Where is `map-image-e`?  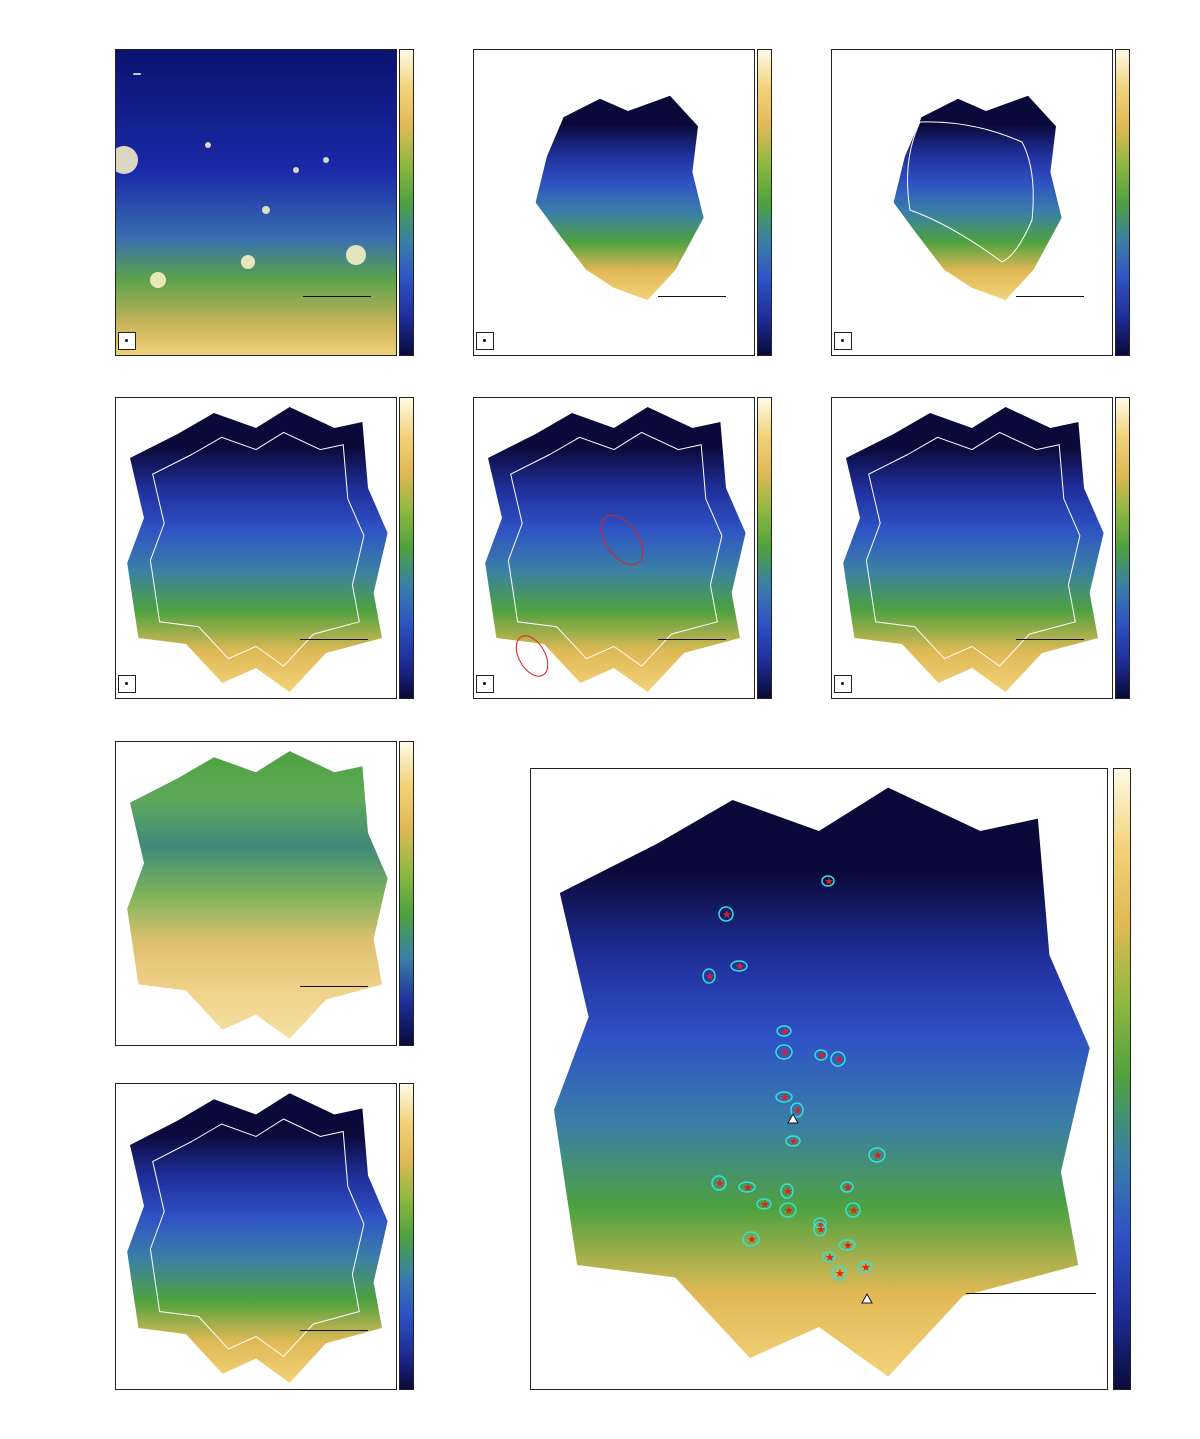
map-image-e is located at coordinates (615, 549).